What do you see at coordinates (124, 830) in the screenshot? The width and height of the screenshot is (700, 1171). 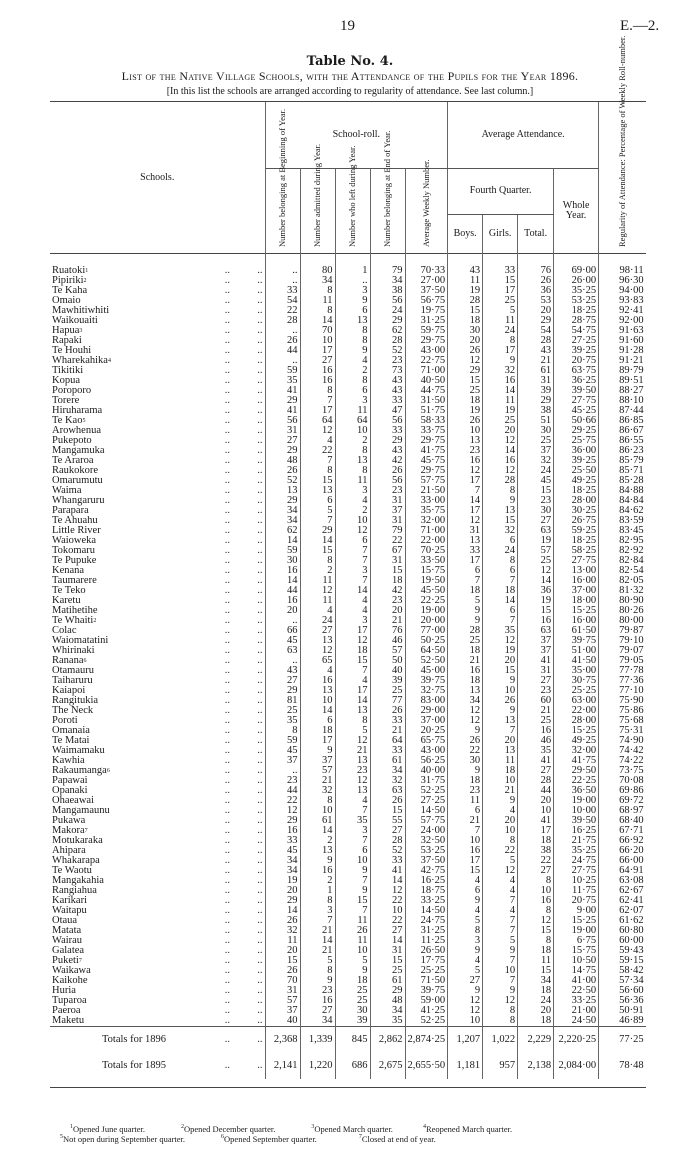 I see `school-name: Makora7` at bounding box center [124, 830].